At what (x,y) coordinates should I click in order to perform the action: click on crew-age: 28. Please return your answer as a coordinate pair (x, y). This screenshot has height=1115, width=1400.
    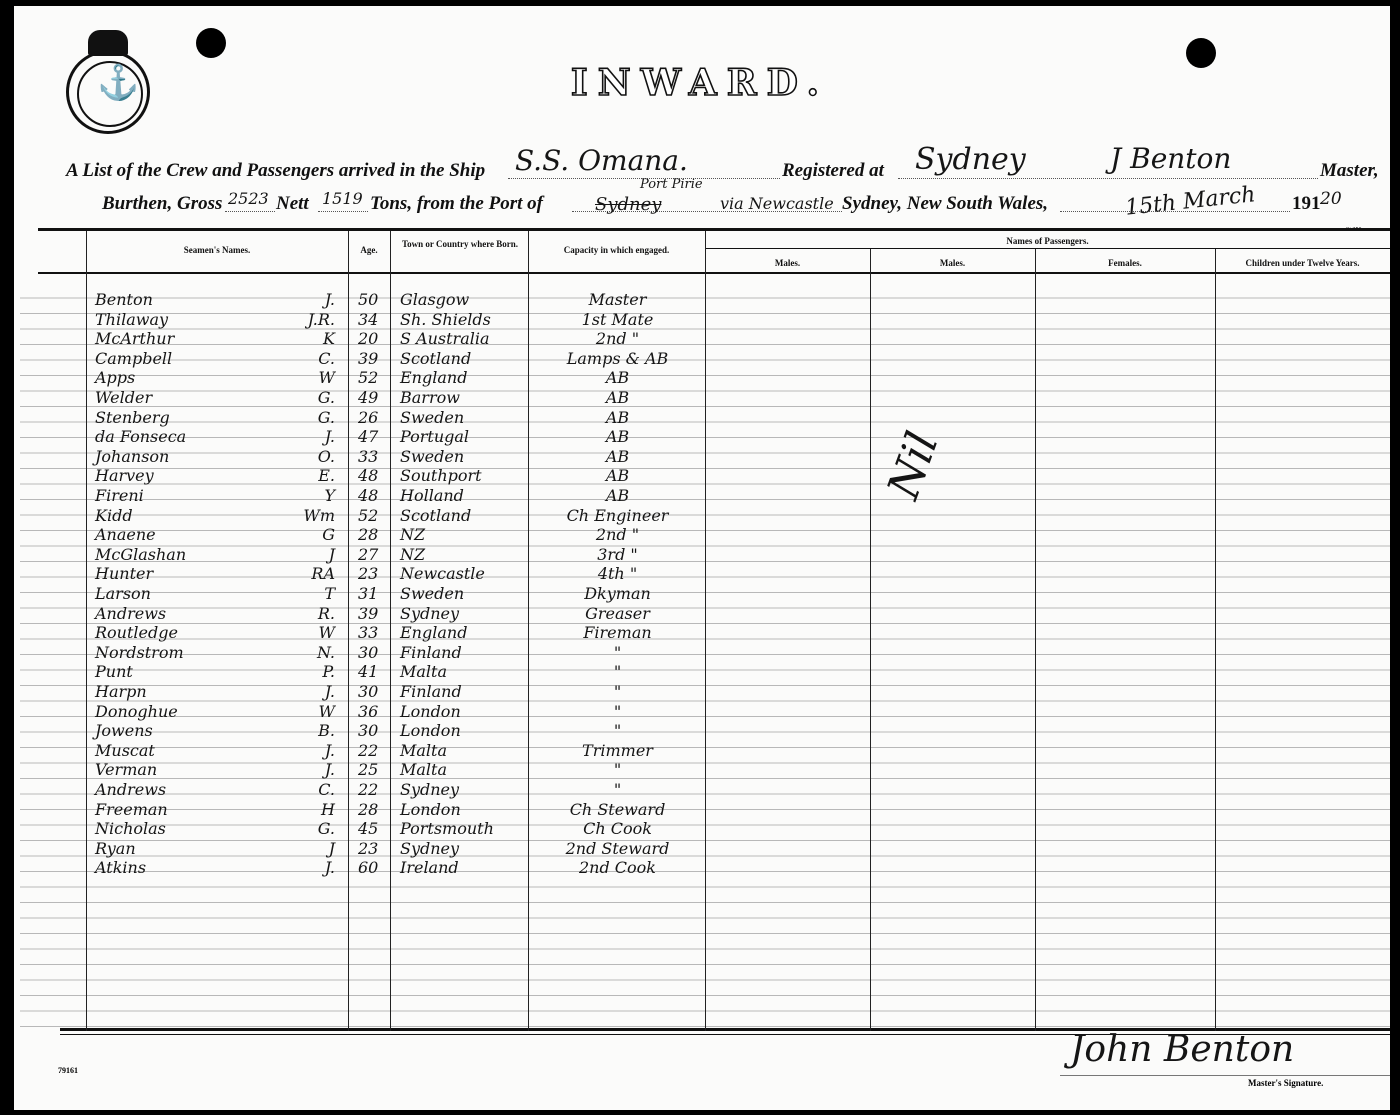
    Looking at the image, I should click on (368, 809).